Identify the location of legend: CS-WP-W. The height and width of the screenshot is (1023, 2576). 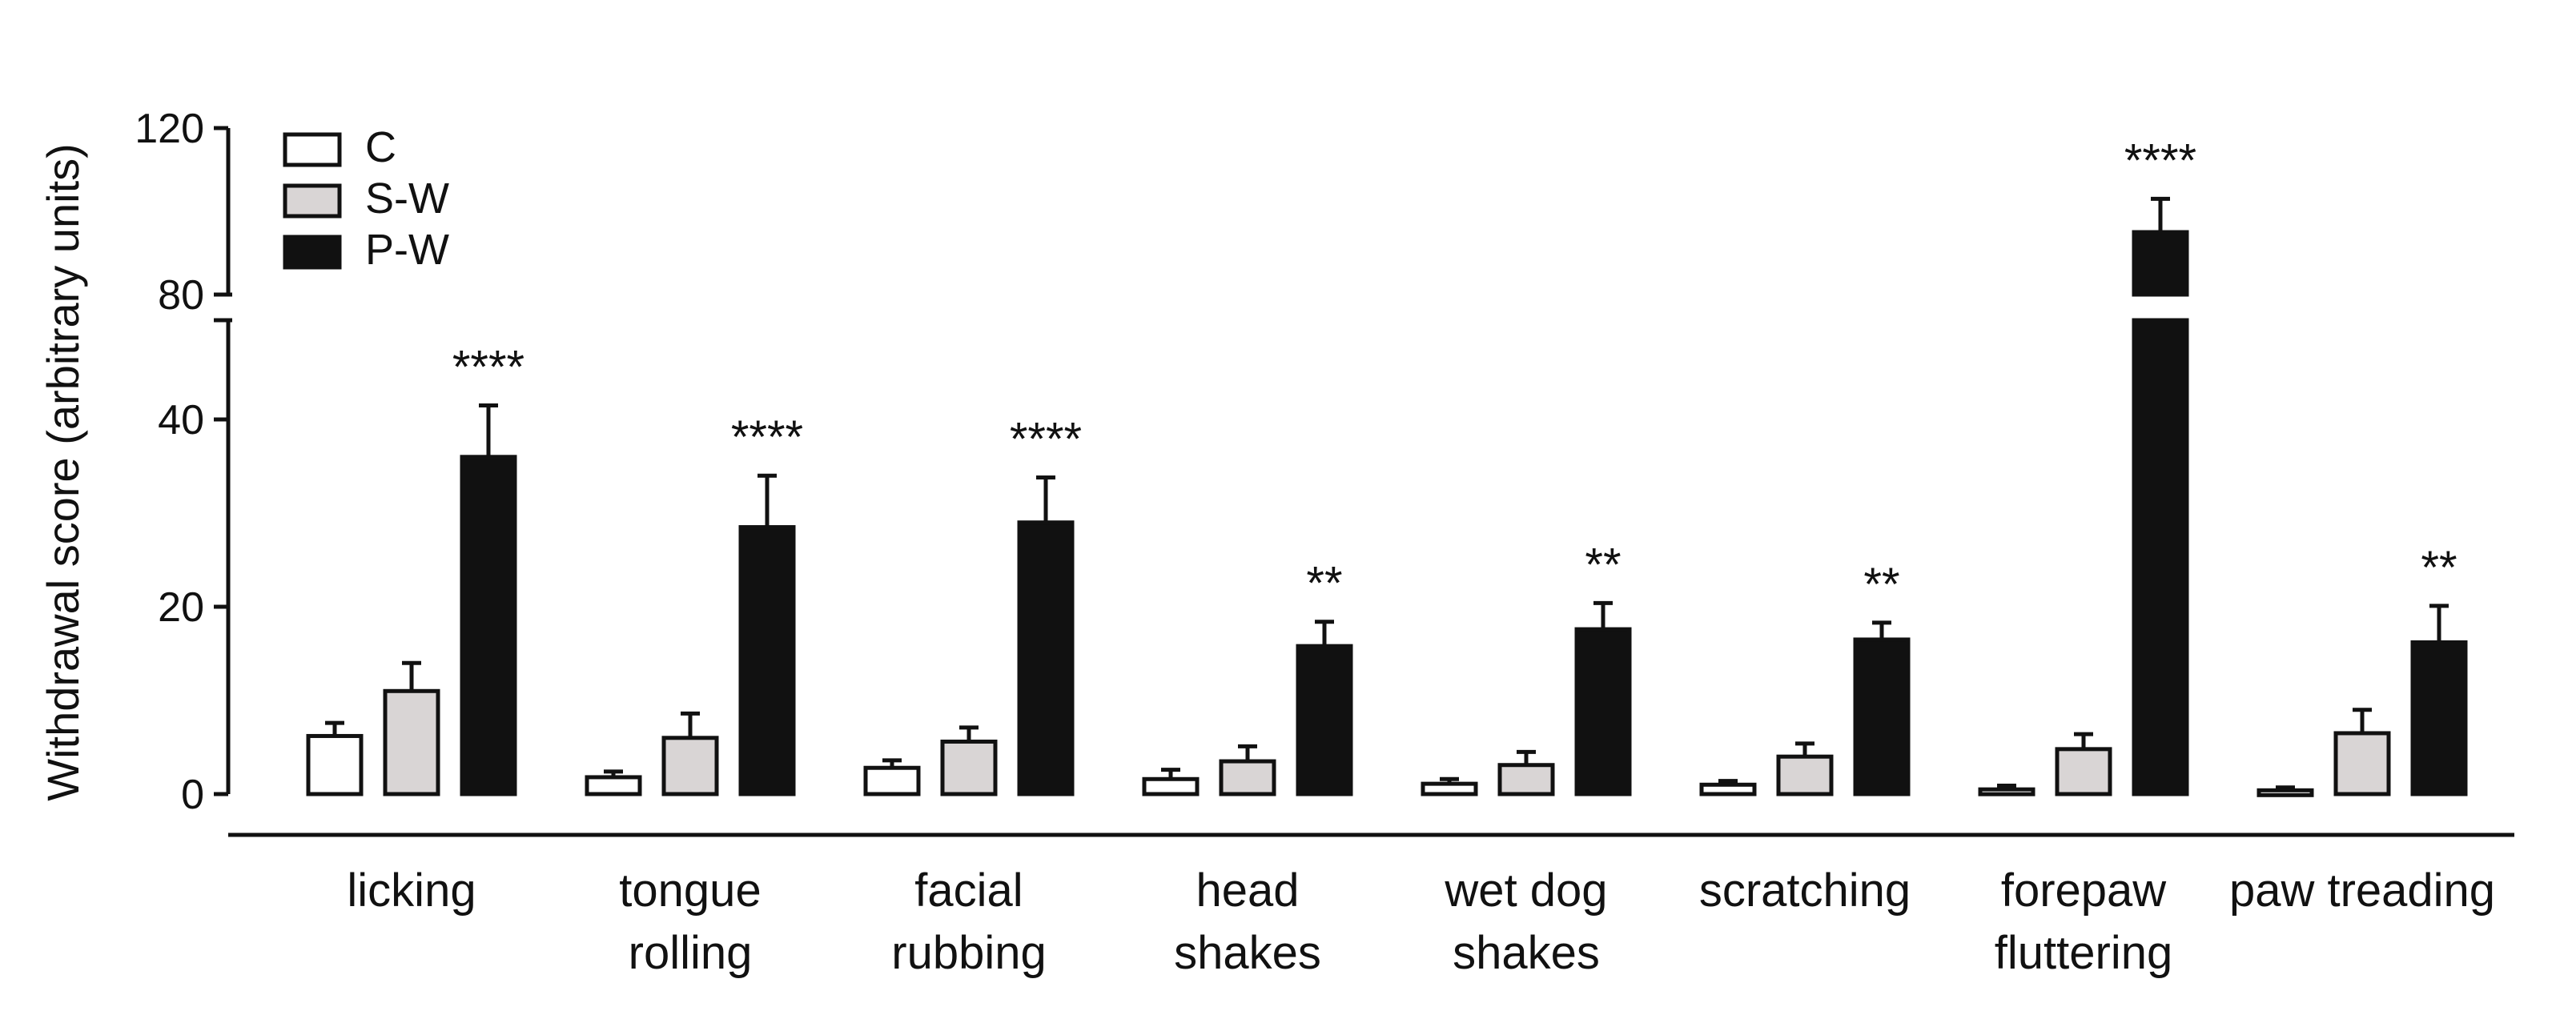
(366, 198).